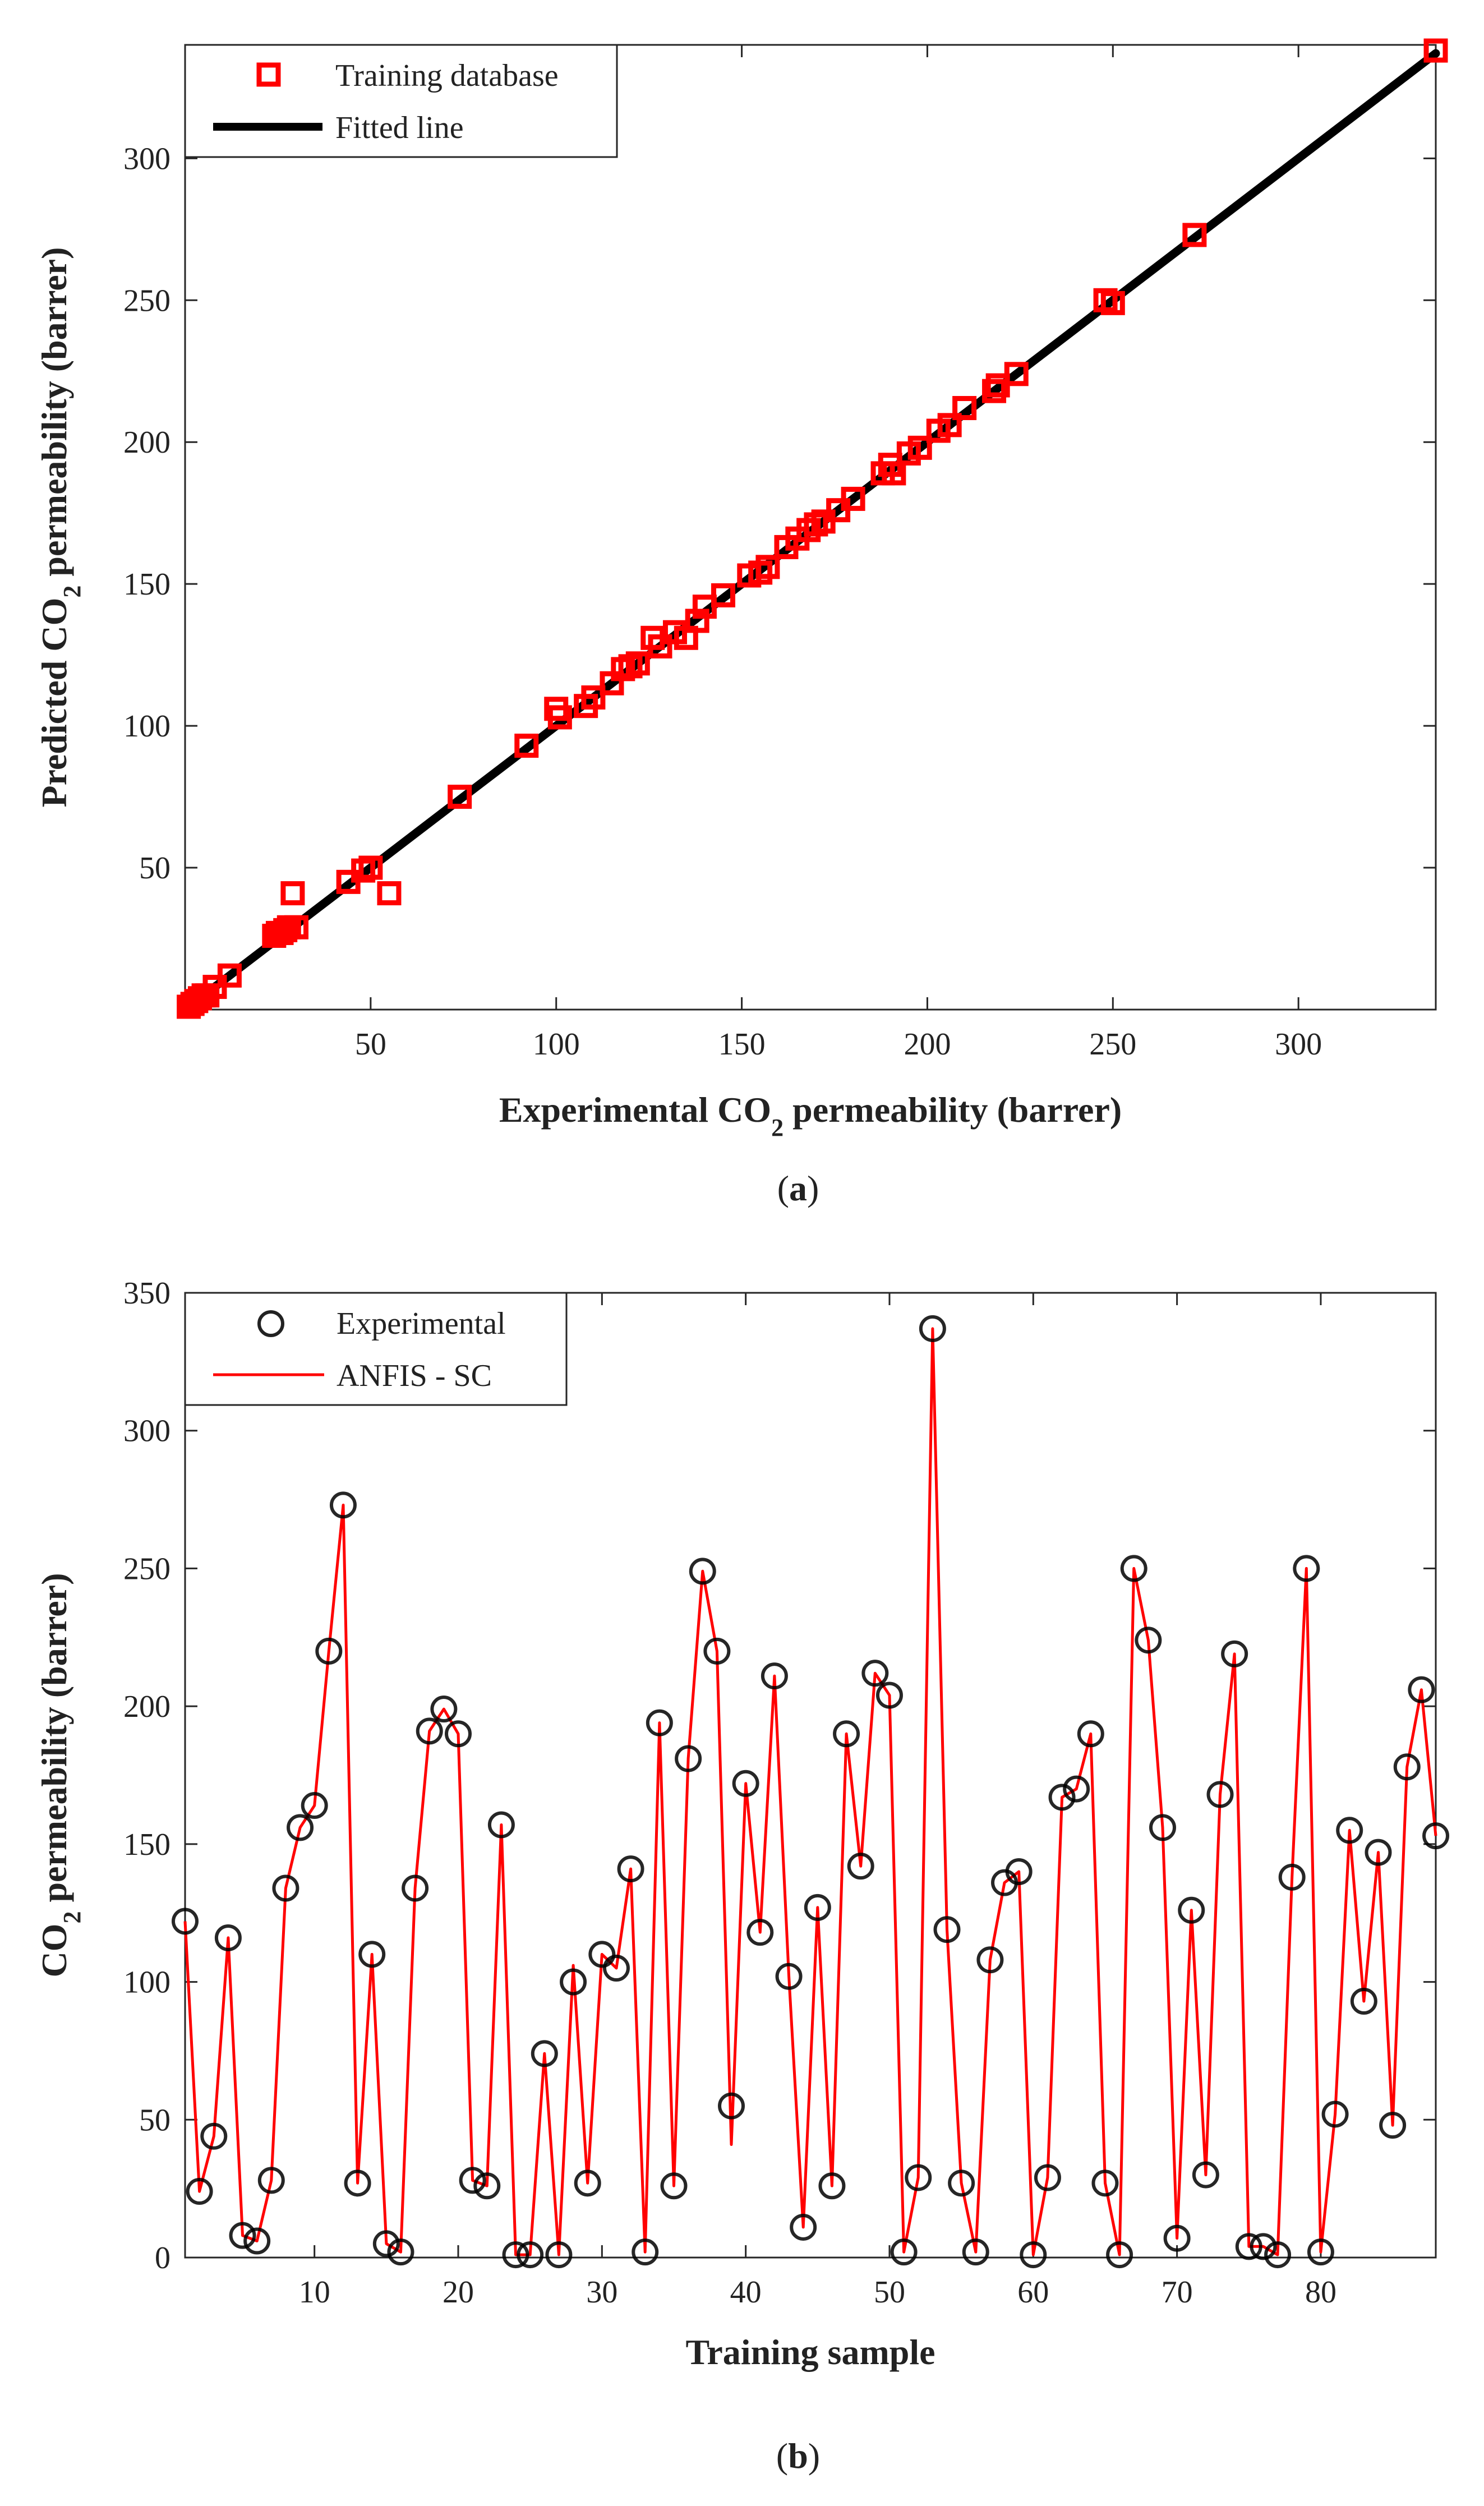  What do you see at coordinates (798, 2456) in the screenshot?
I see `caption-b: (b)` at bounding box center [798, 2456].